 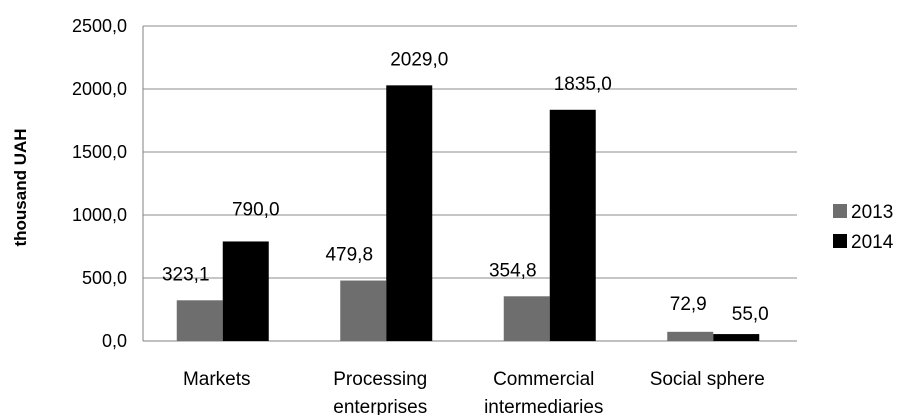 I want to click on x-category-label: Social sphere, so click(x=707, y=379).